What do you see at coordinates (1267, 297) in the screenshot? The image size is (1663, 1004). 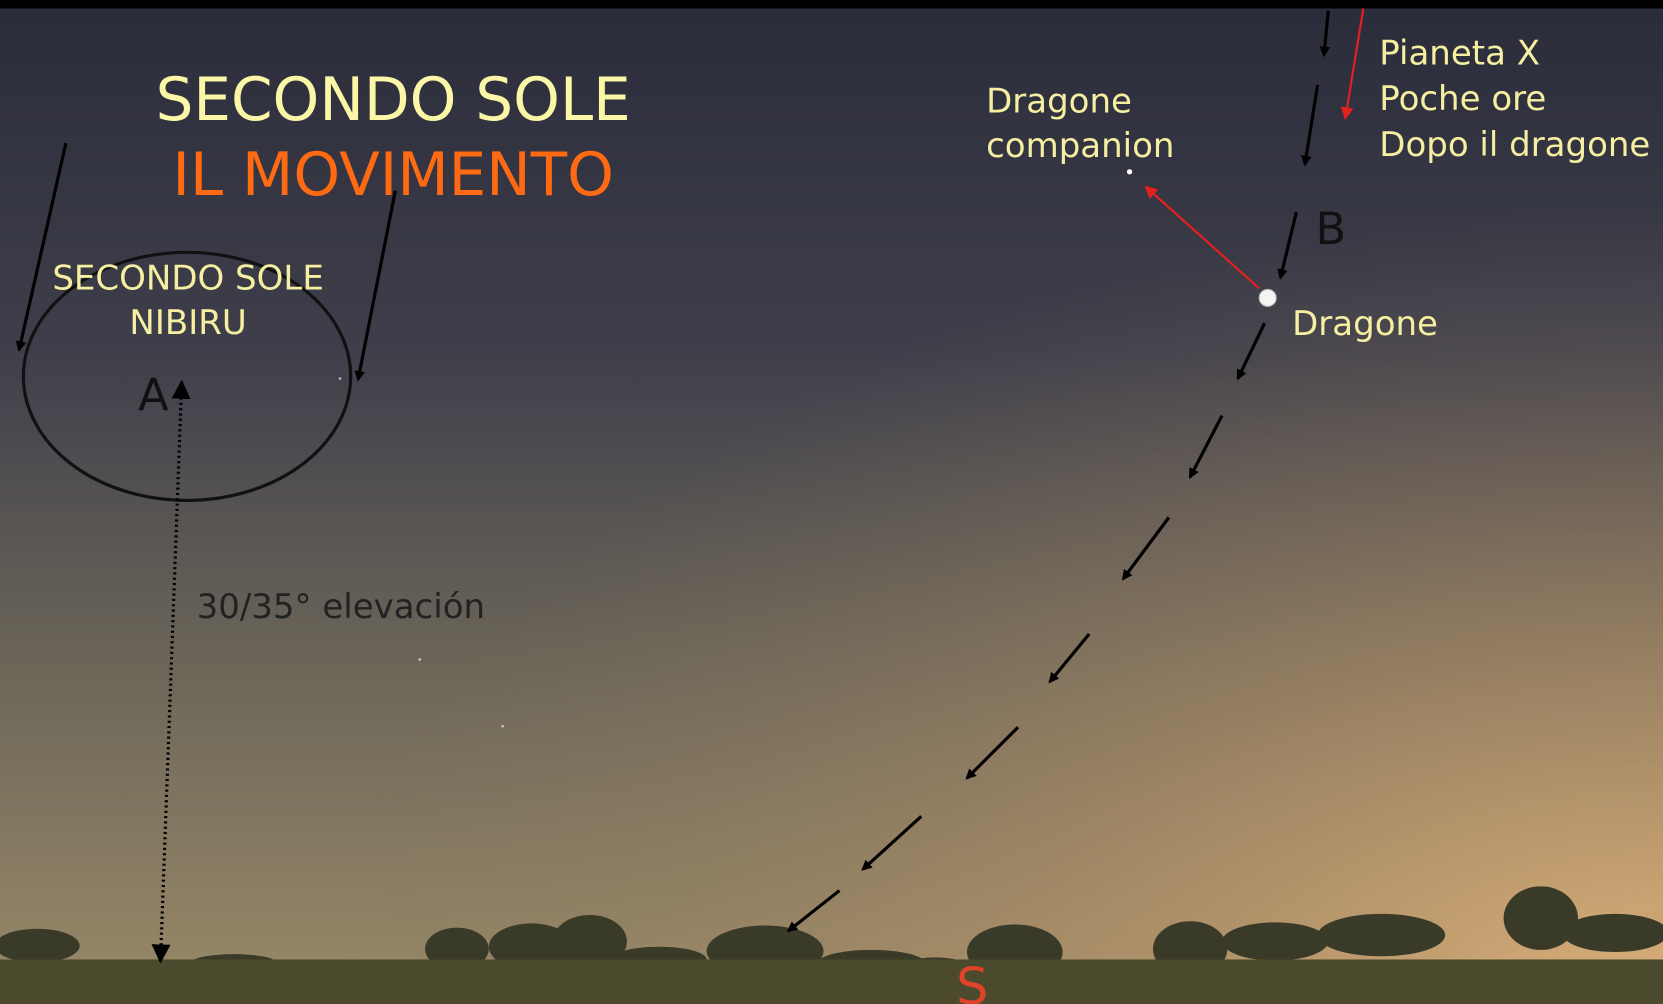 I see `dragone-object` at bounding box center [1267, 297].